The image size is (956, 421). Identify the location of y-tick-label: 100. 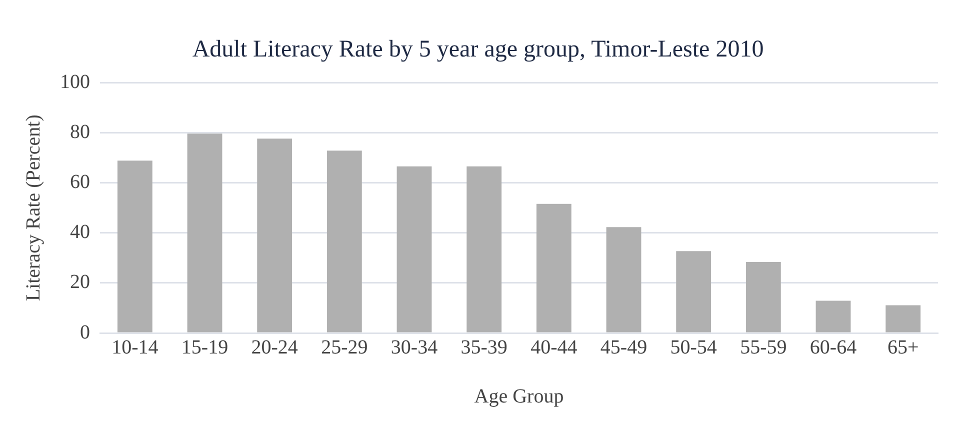
(75, 82).